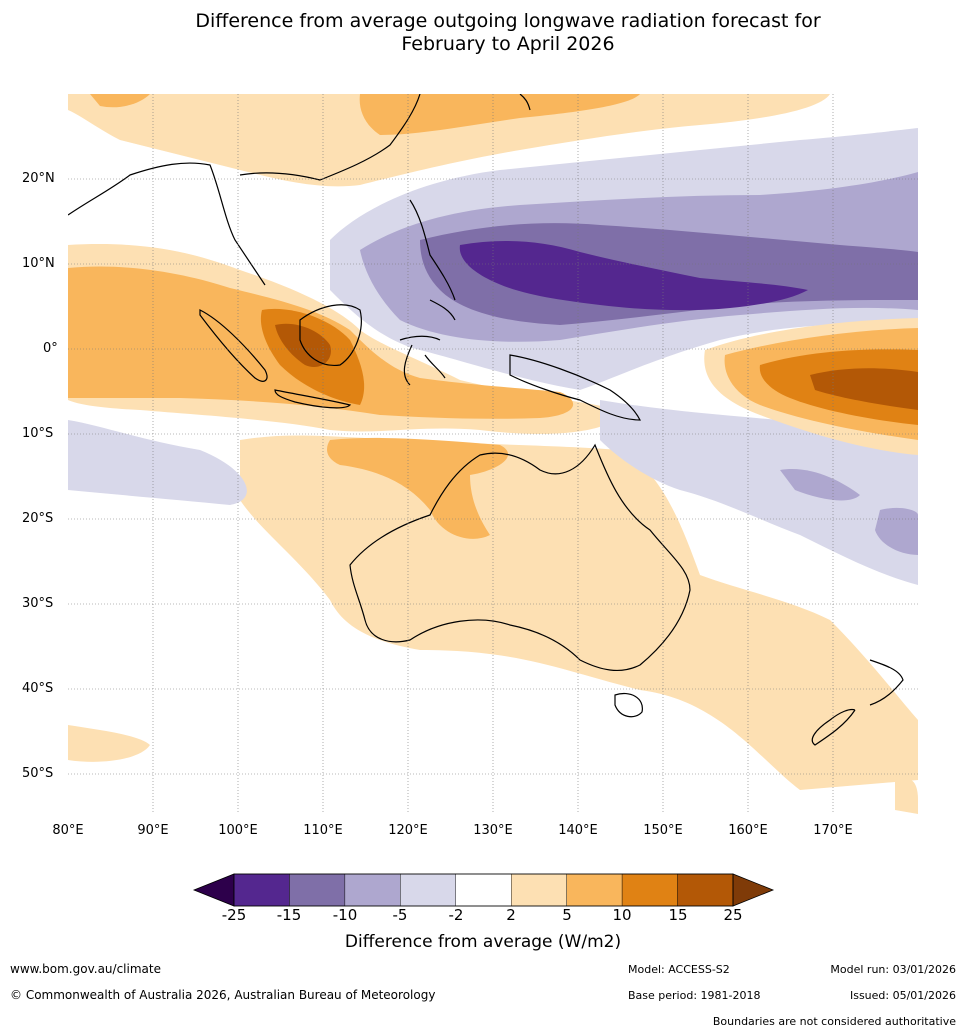 The width and height of the screenshot is (965, 1035). What do you see at coordinates (679, 969) in the screenshot?
I see `footer-model: Model: ACCESS-S2` at bounding box center [679, 969].